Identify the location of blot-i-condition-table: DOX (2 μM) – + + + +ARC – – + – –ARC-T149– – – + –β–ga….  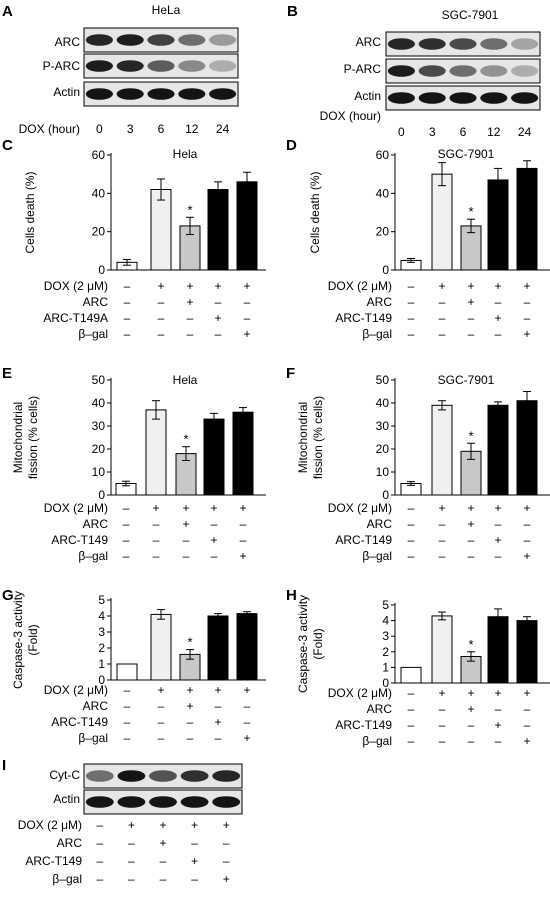
(124, 852).